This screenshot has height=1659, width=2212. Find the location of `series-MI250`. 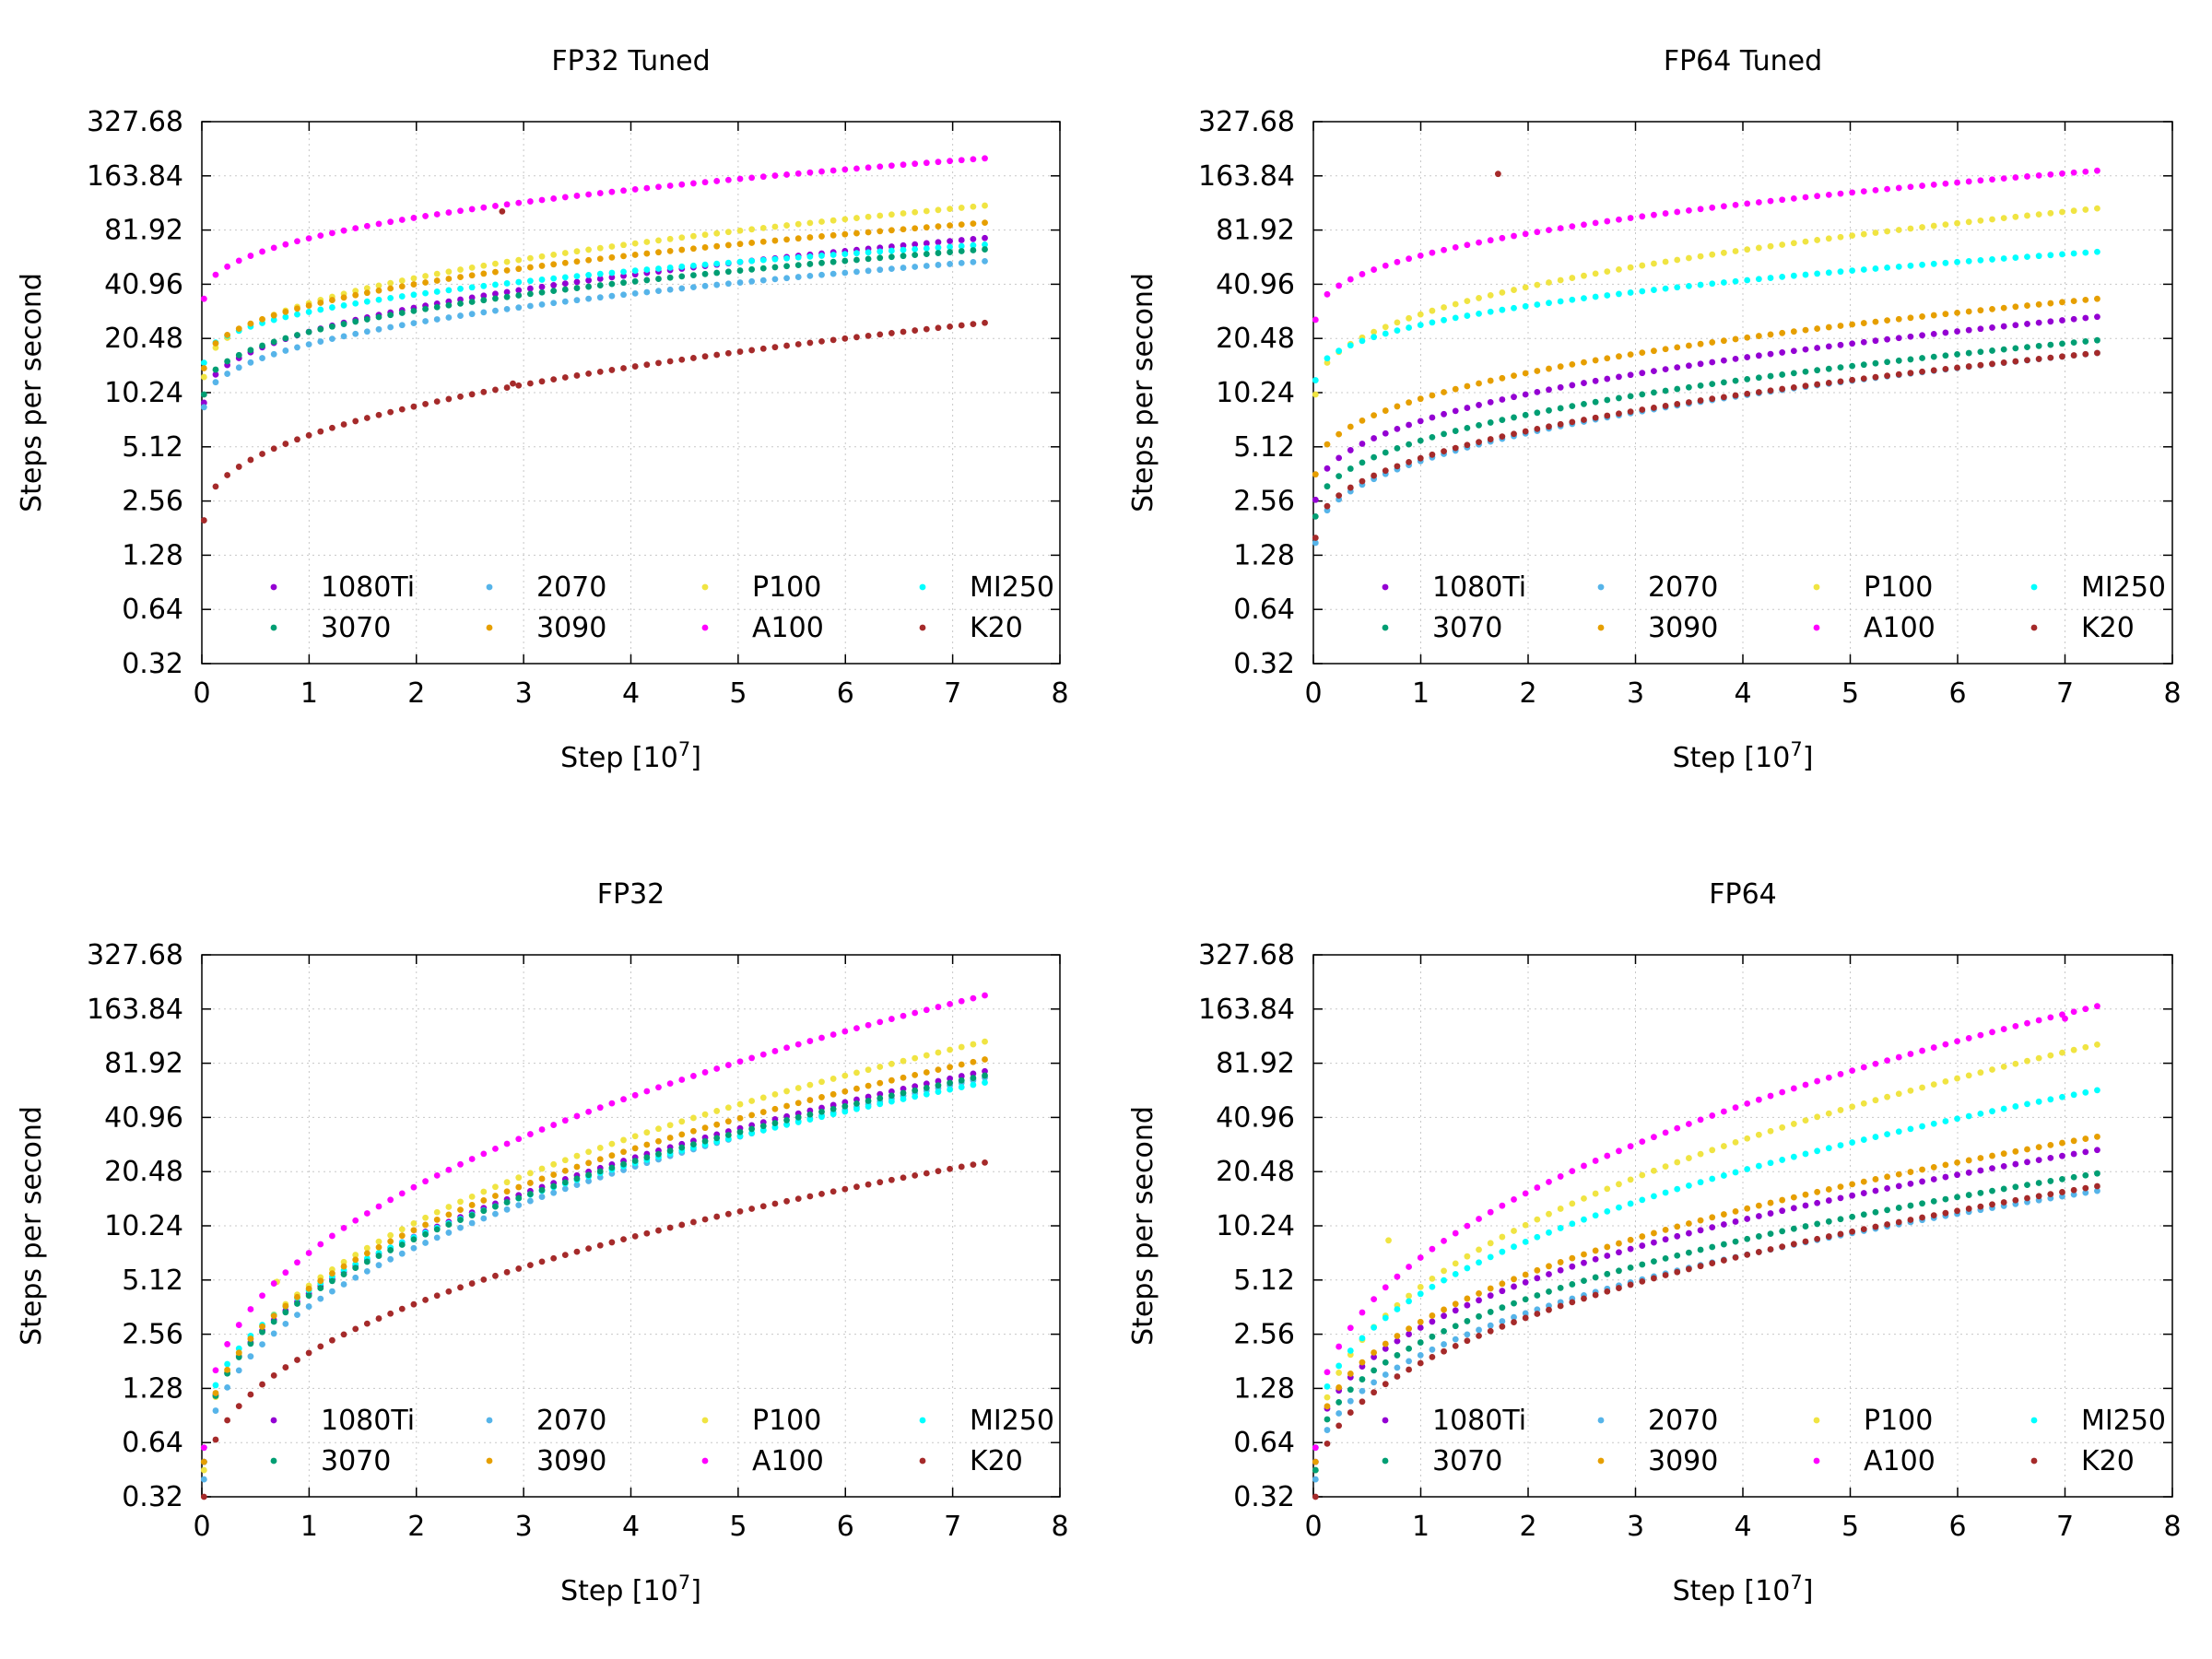

series-MI250 is located at coordinates (1706, 315).